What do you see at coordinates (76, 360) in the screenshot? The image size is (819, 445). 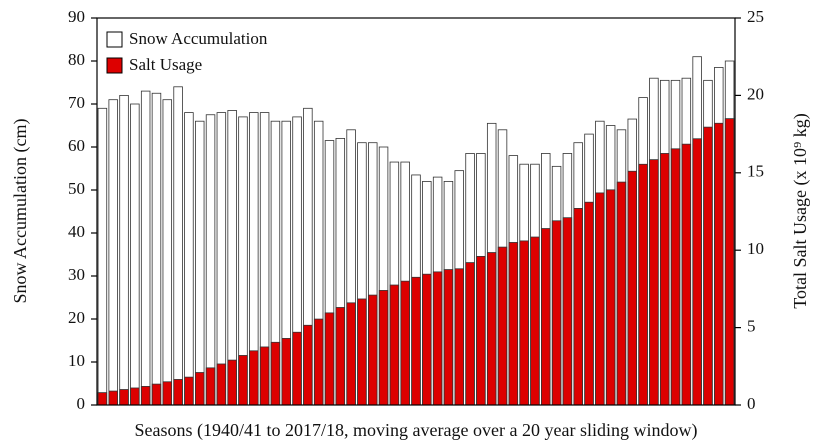 I see `y-tick-label: 10` at bounding box center [76, 360].